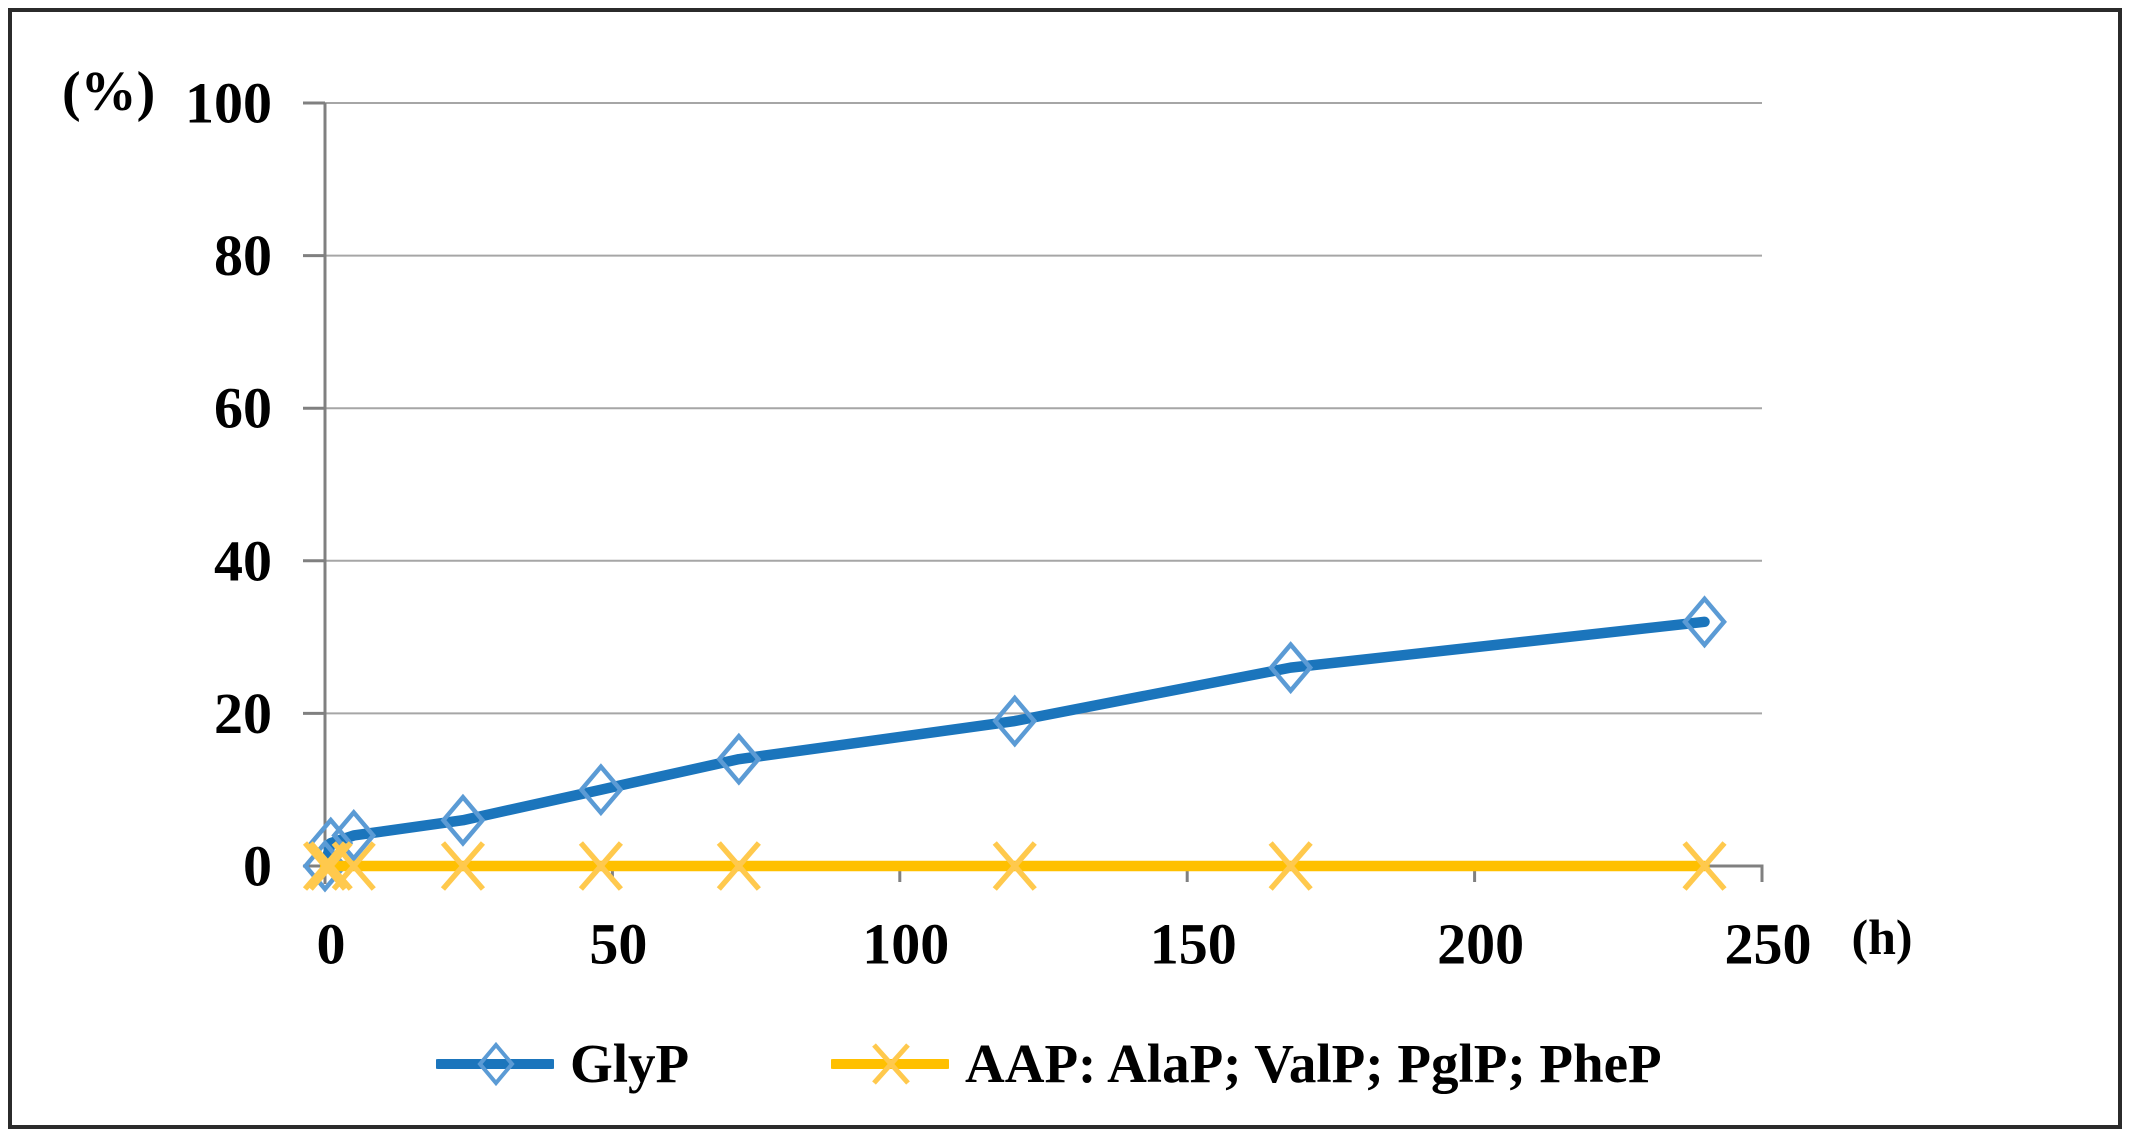 The height and width of the screenshot is (1137, 2130). Describe the element at coordinates (618, 944) in the screenshot. I see `x-tick-label-50: 50` at that location.